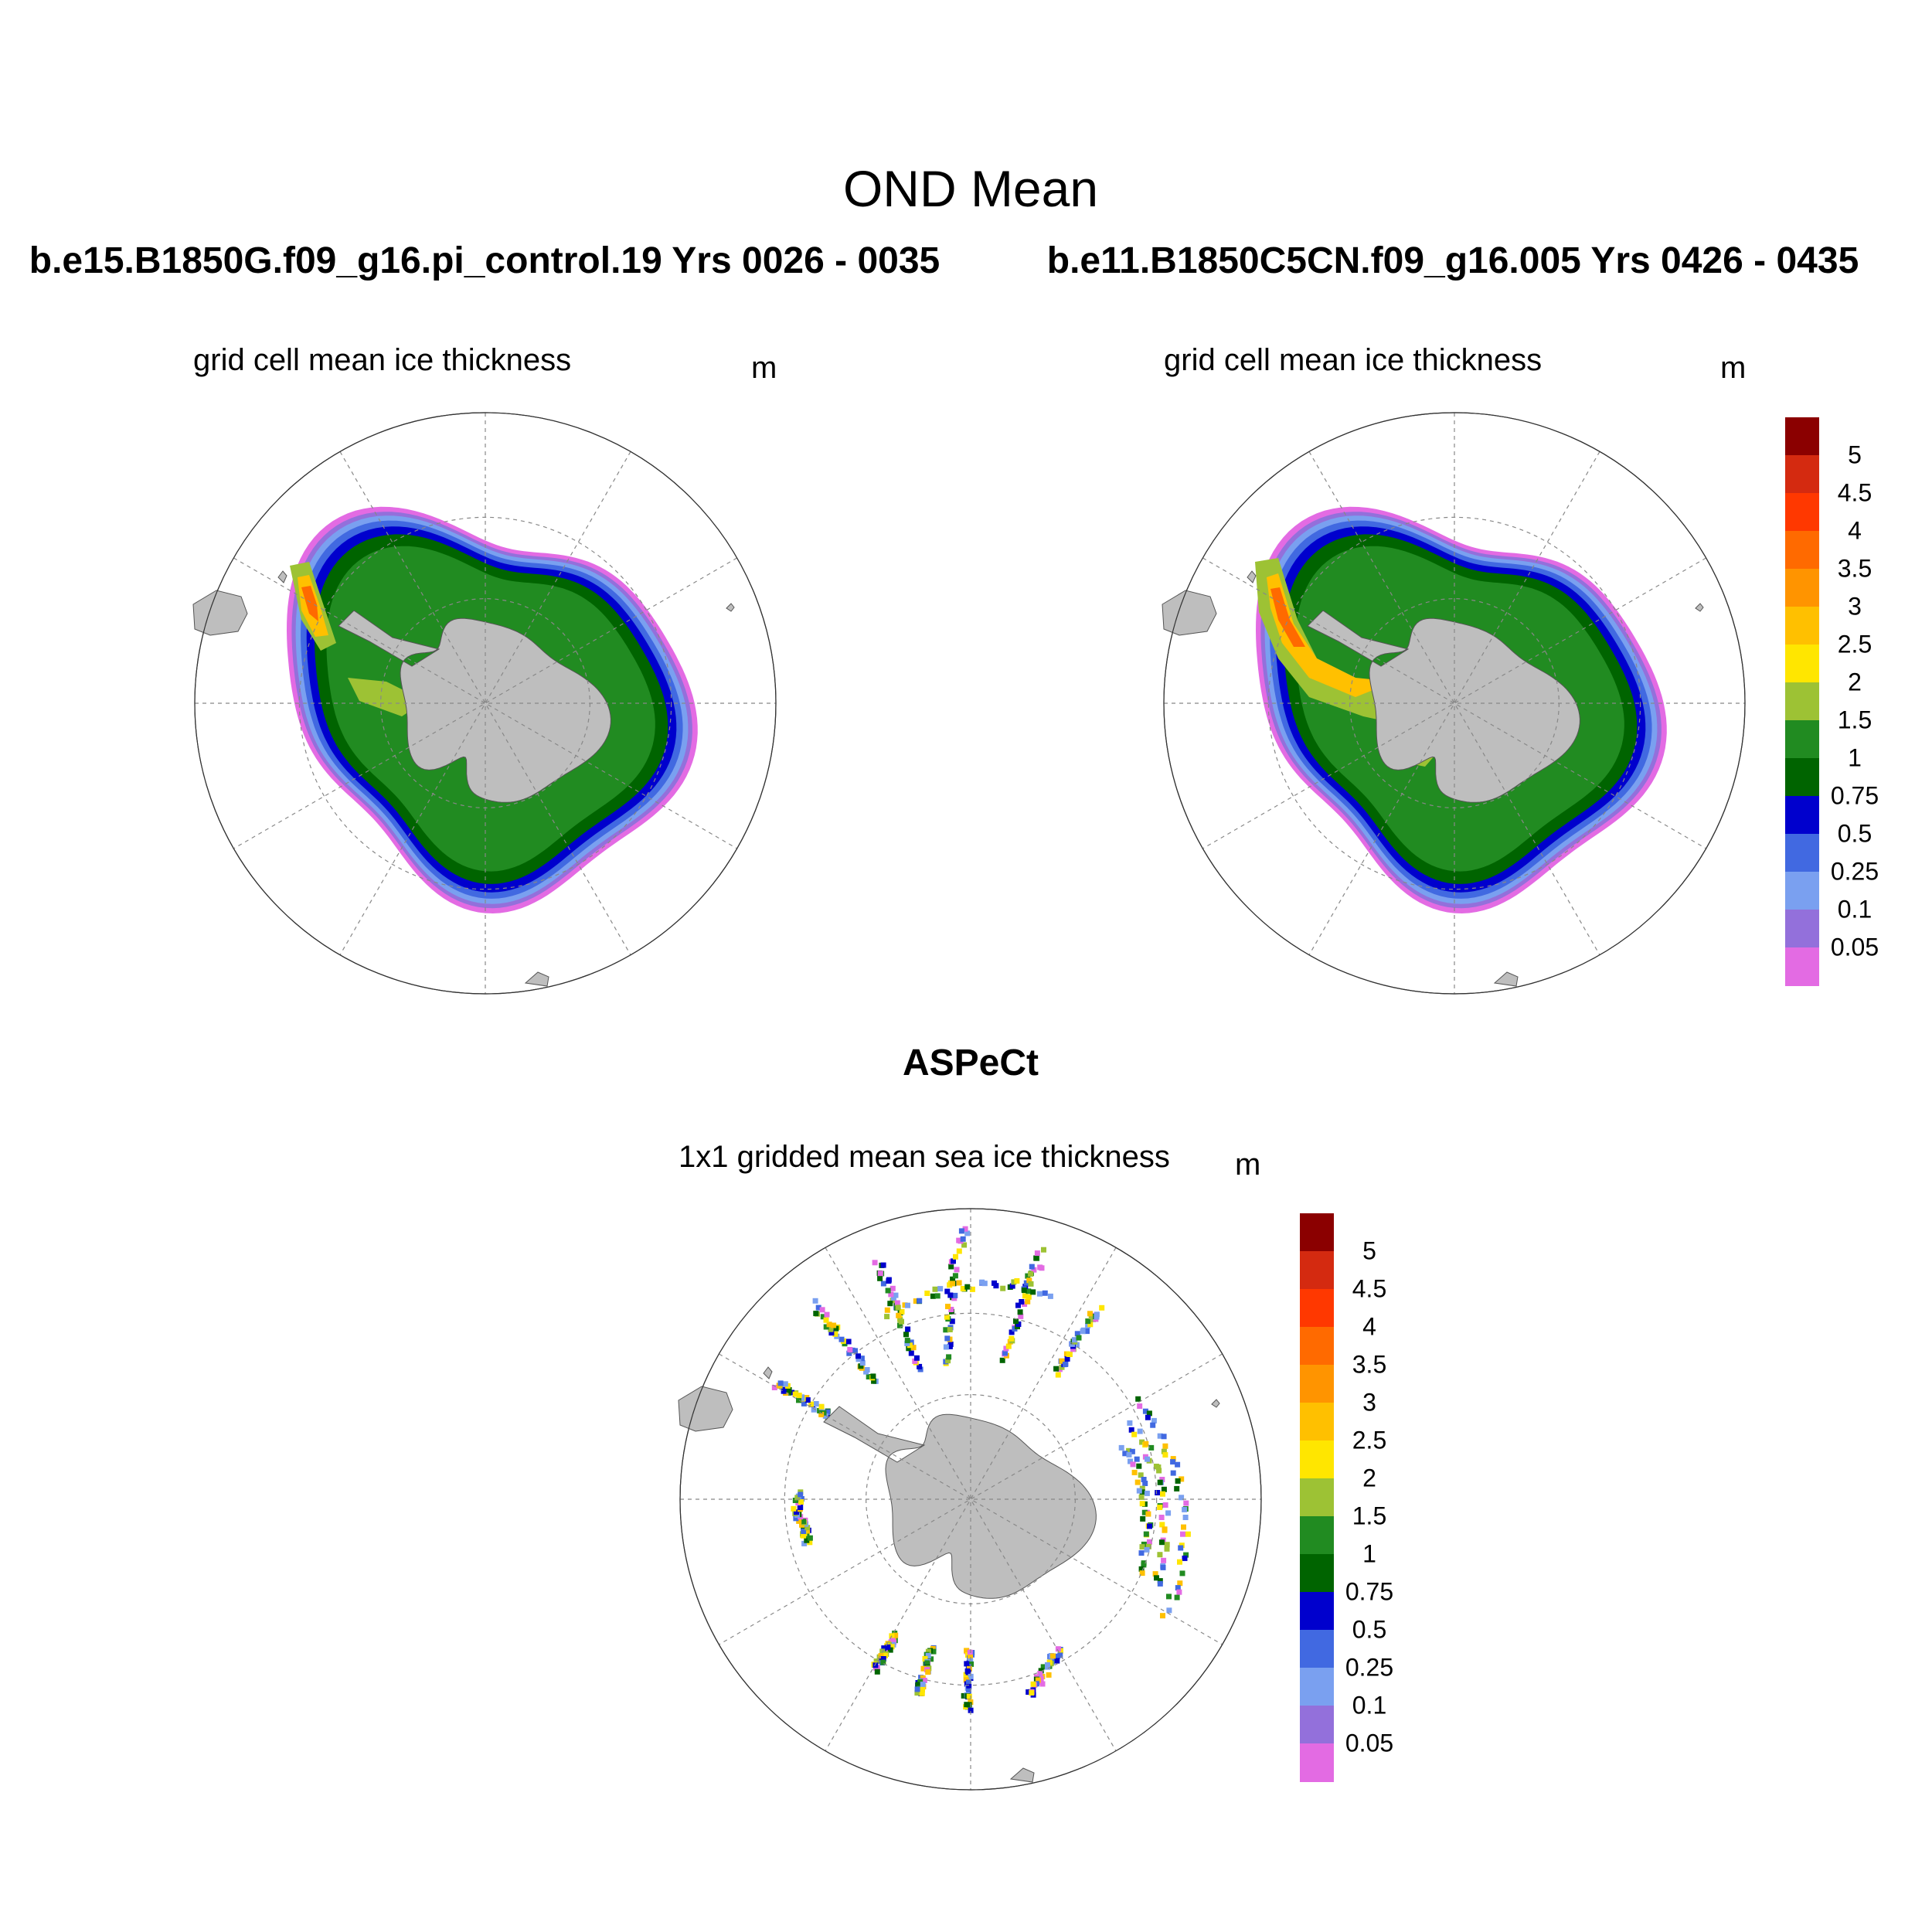 The image size is (1932, 1932). What do you see at coordinates (971, 1063) in the screenshot?
I see `observation-title: ASPeCt` at bounding box center [971, 1063].